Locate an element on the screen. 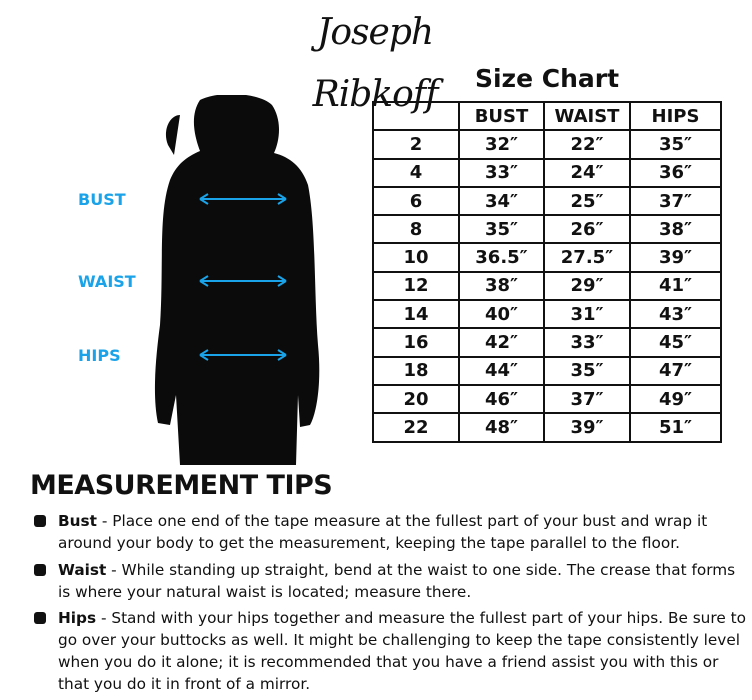  table-row: 22 48″ 39″ 51″ is located at coordinates (547, 427).